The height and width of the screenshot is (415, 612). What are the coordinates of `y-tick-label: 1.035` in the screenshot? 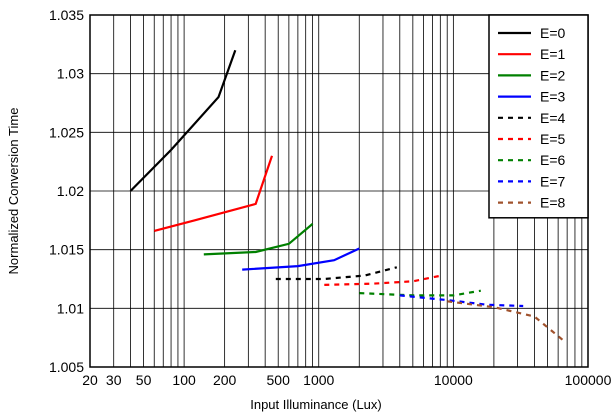 It's located at (66, 15).